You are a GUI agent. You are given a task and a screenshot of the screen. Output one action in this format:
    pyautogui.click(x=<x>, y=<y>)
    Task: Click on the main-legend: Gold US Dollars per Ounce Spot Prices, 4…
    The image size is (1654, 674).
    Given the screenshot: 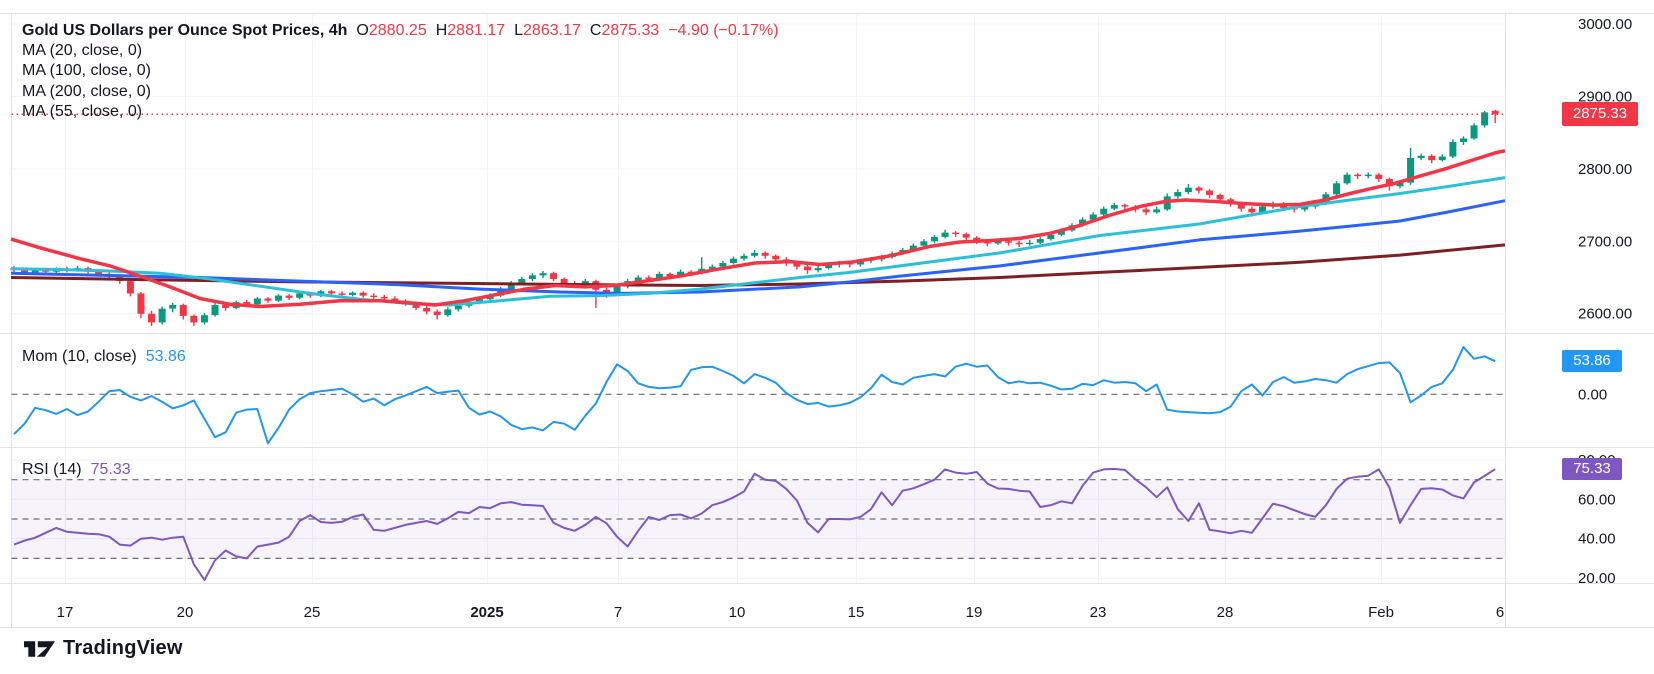 What is the action you would take?
    pyautogui.click(x=400, y=71)
    